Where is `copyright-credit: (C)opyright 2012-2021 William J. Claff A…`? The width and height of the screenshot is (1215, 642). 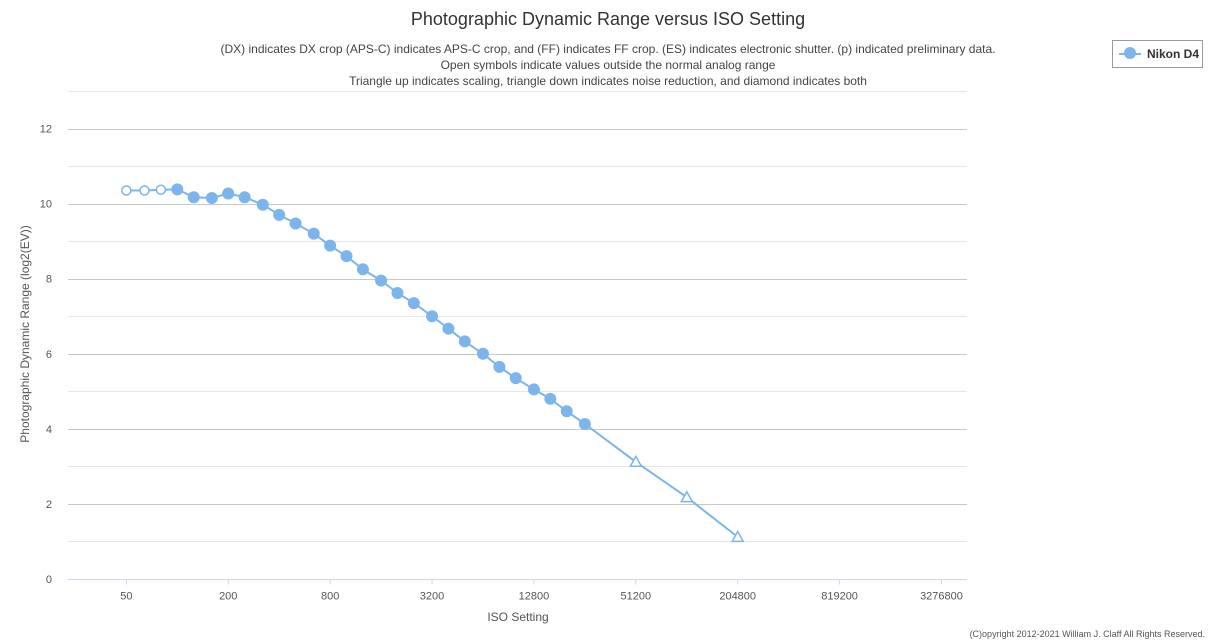
copyright-credit: (C)opyright 2012-2021 William J. Claff A… is located at coordinates (1087, 634).